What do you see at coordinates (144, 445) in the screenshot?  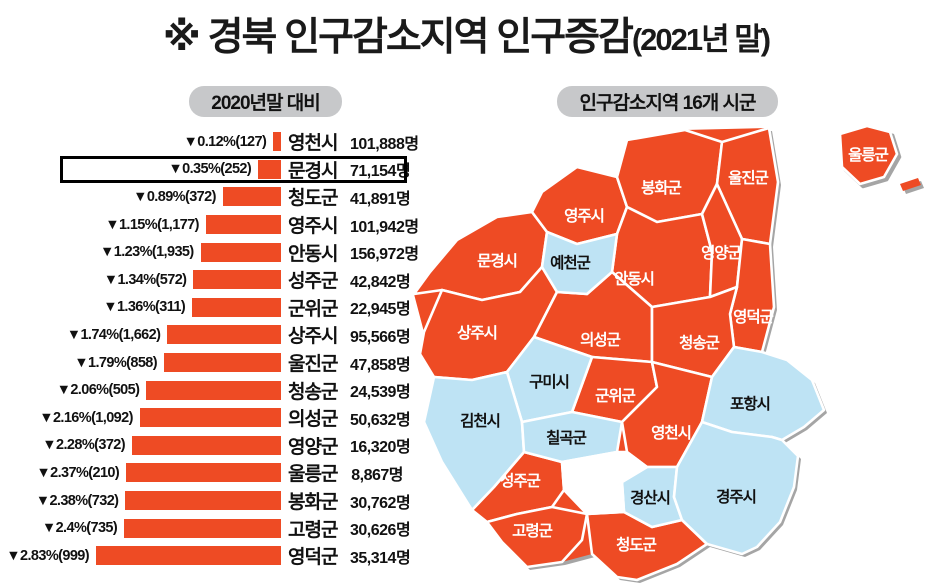 I see `row-bar-zone: ▼2.28%(372)` at bounding box center [144, 445].